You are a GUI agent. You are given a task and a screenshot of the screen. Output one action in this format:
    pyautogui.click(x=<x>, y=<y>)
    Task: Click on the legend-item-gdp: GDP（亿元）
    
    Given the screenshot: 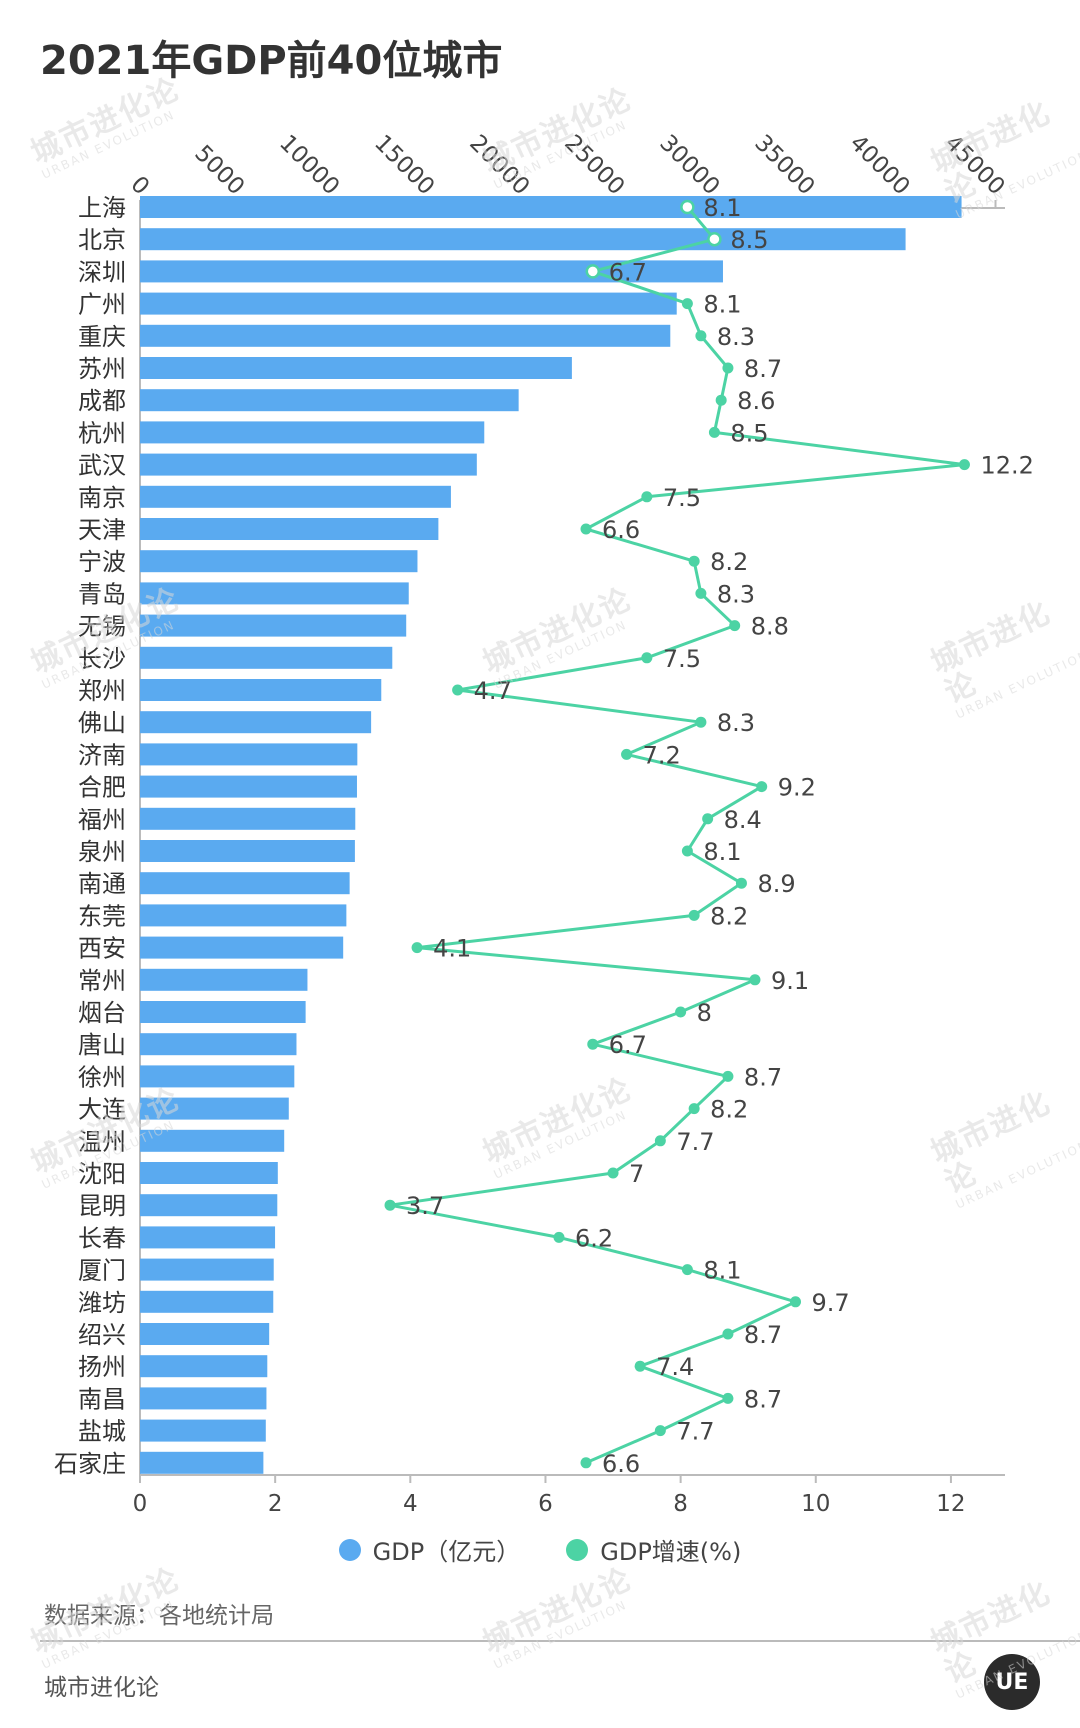 What is the action you would take?
    pyautogui.click(x=429, y=1549)
    